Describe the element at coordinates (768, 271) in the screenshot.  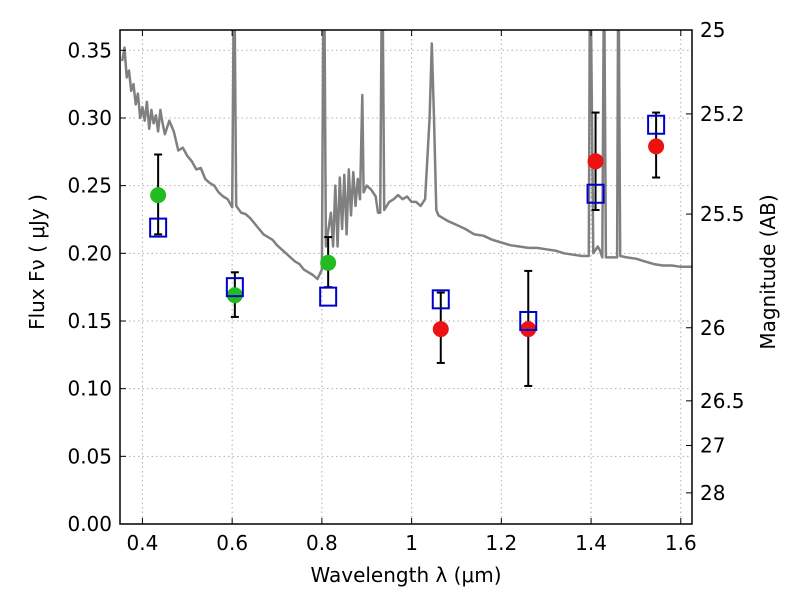
I see `right-axis-label: Magnitude (AB)` at that location.